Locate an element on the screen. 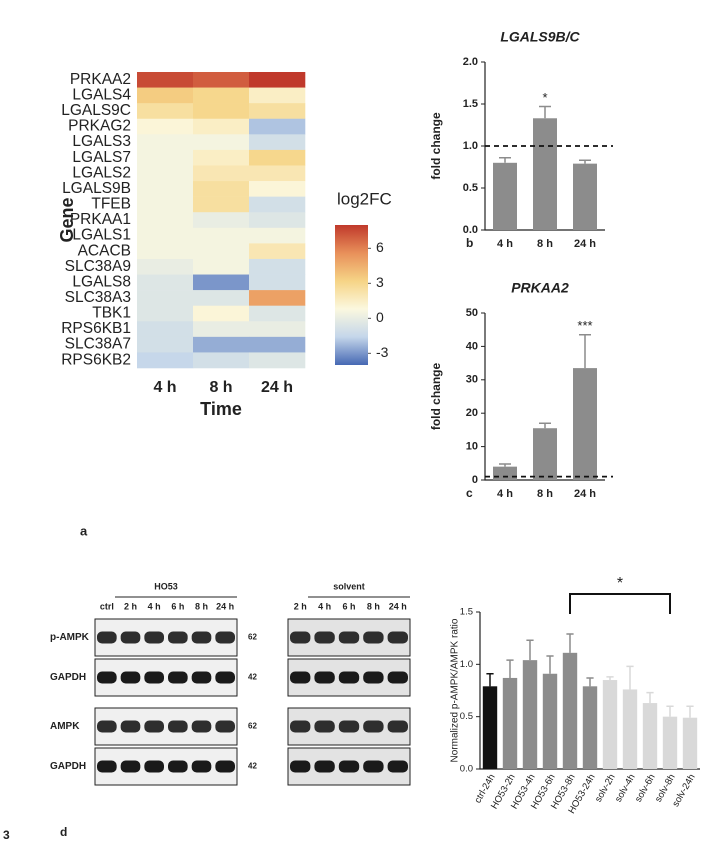 The height and width of the screenshot is (844, 720). lane-label: 6 h is located at coordinates (348, 606).